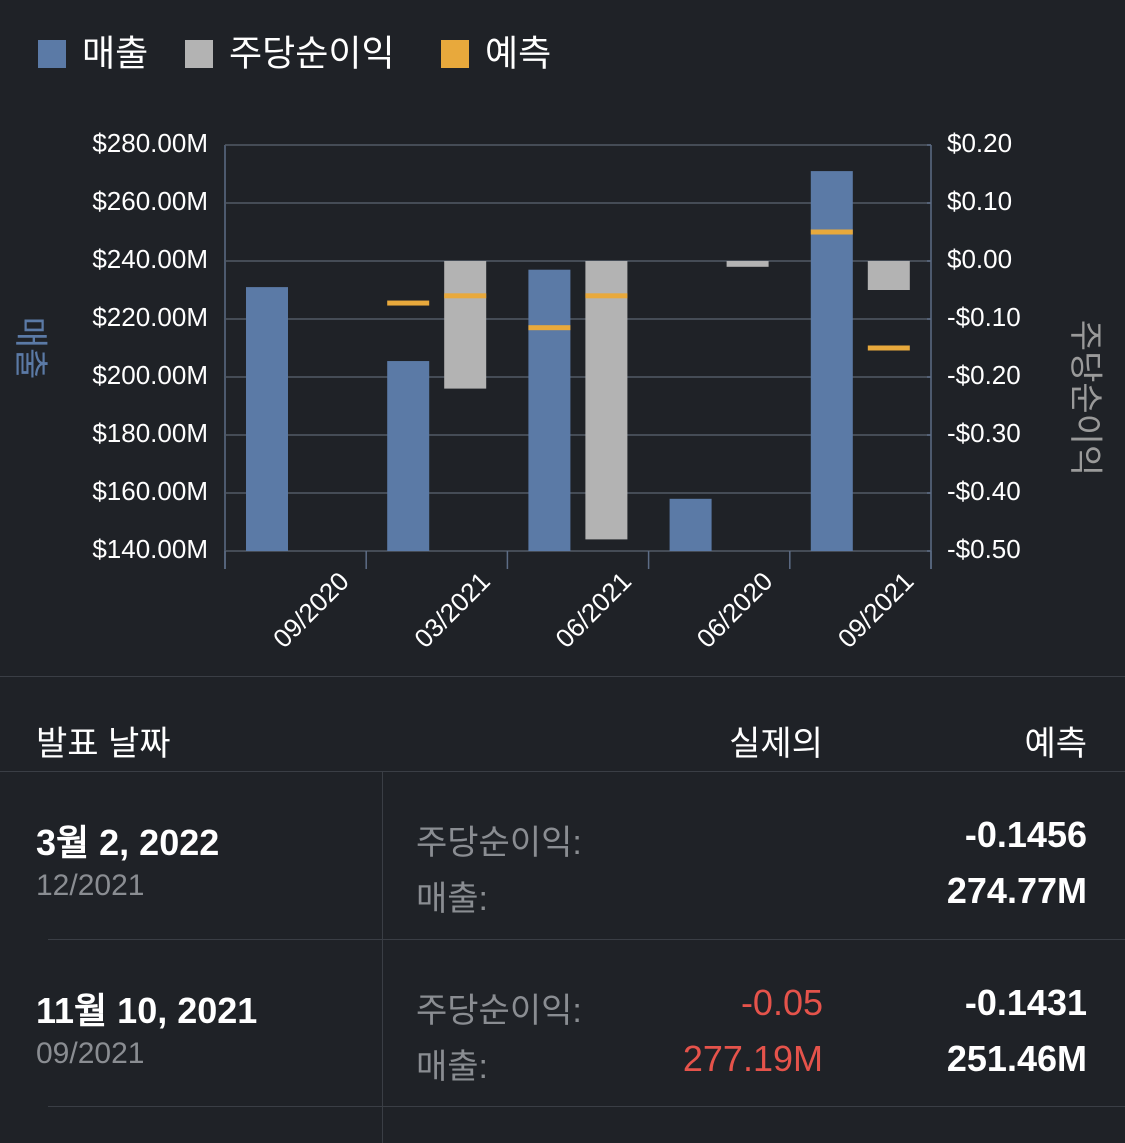 Image resolution: width=1125 pixels, height=1143 pixels. Describe the element at coordinates (150, 433) in the screenshot. I see `y-tick-label: $180.00M` at that location.